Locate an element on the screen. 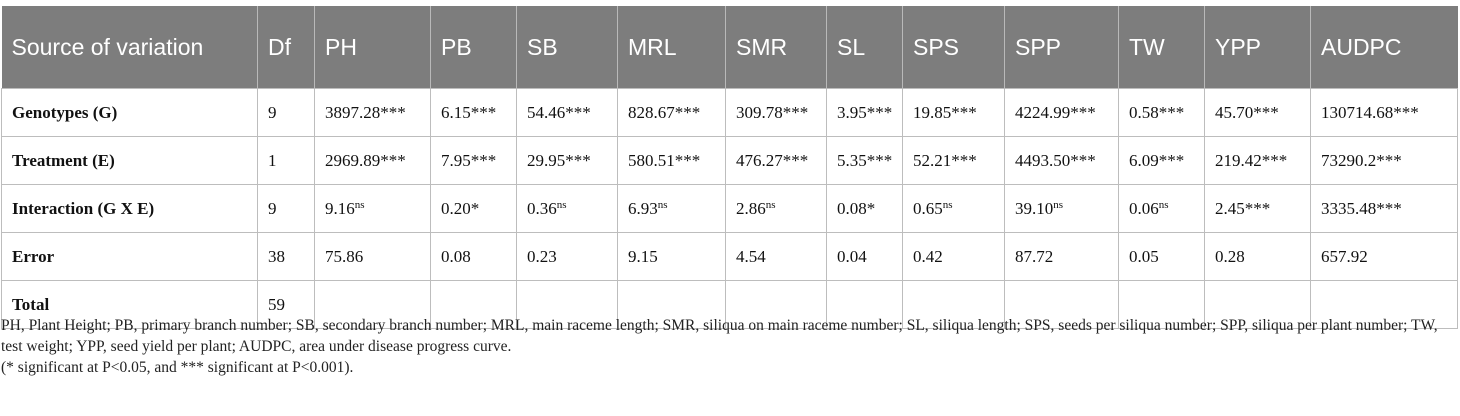 The image size is (1460, 416). value-cell: 2.45*** is located at coordinates (1257, 208).